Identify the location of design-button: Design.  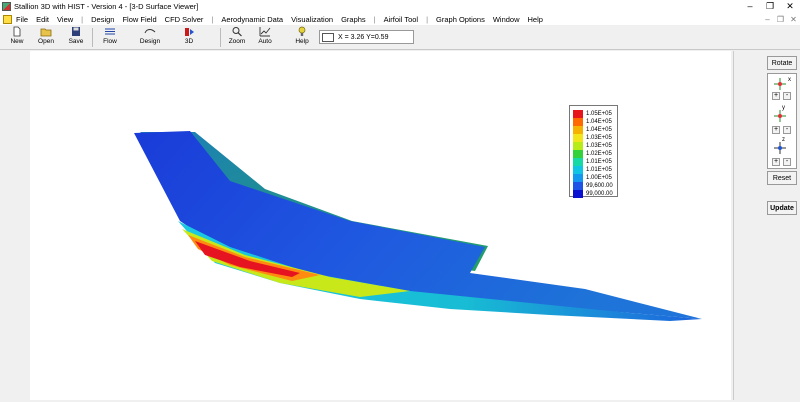
(150, 37).